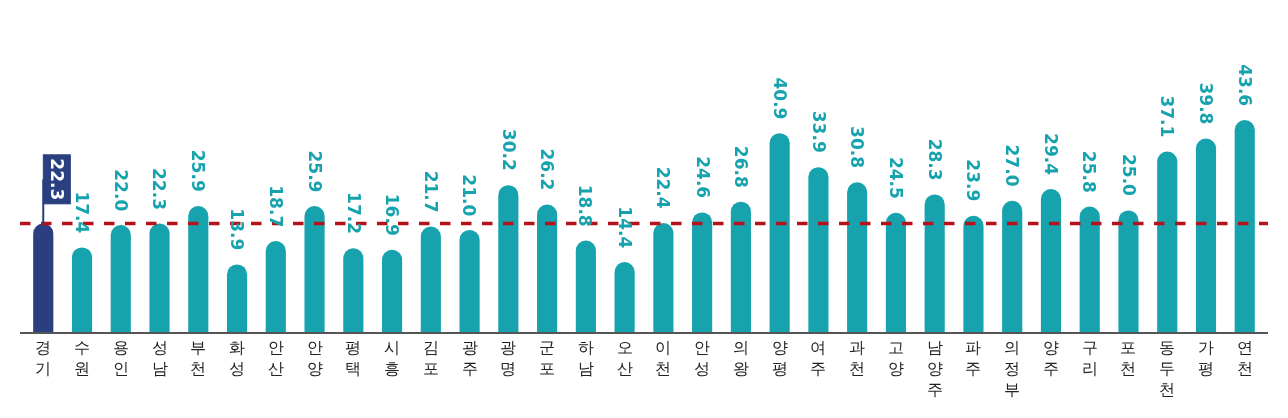 This screenshot has width=1288, height=418. I want to click on x-tick-label: 양주, so click(1050, 358).